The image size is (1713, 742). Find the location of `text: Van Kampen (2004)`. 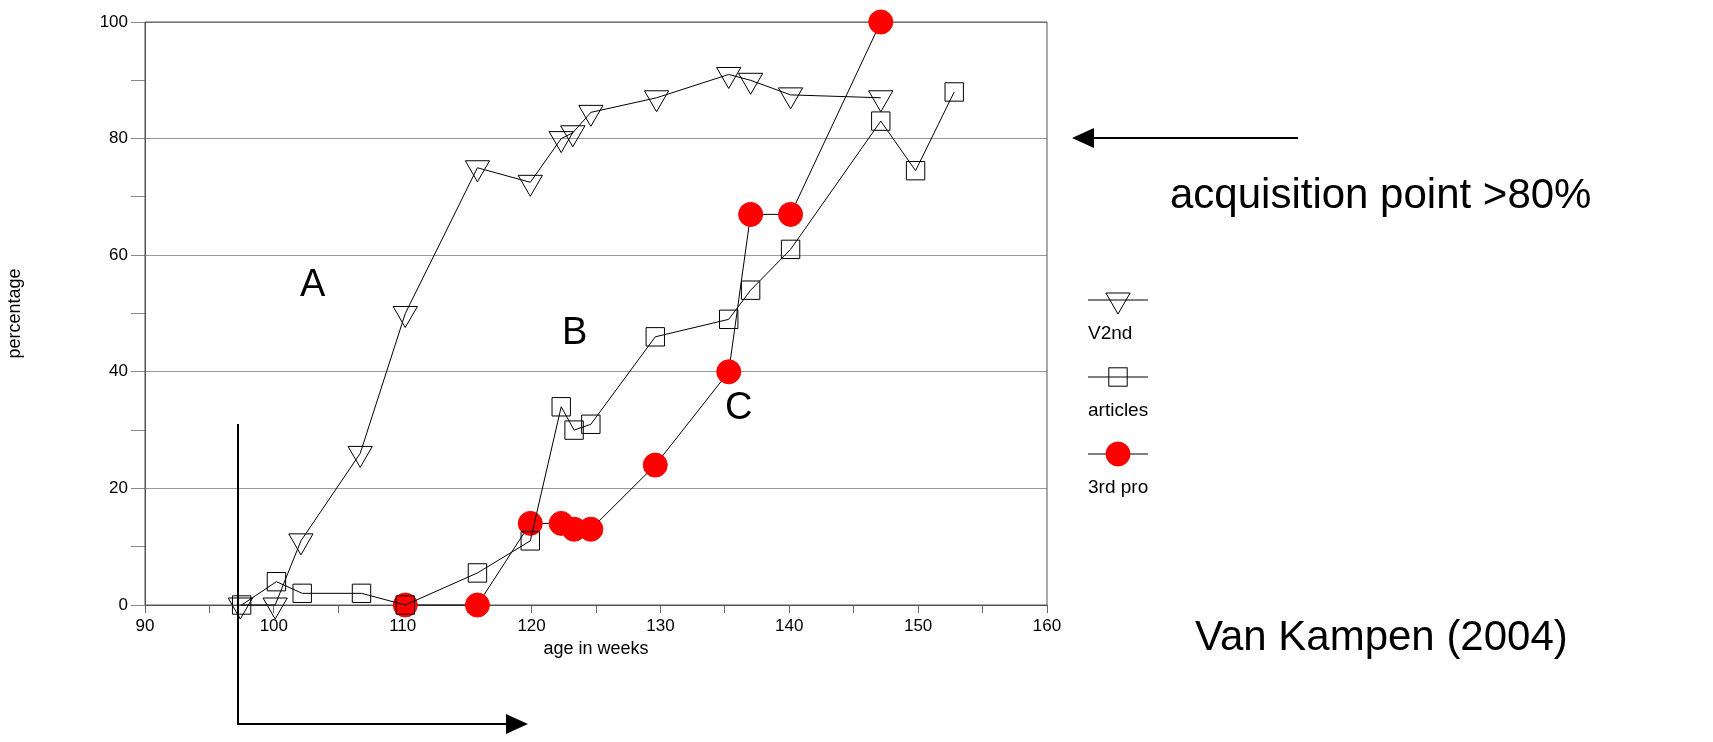

text: Van Kampen (2004) is located at coordinates (1381, 636).